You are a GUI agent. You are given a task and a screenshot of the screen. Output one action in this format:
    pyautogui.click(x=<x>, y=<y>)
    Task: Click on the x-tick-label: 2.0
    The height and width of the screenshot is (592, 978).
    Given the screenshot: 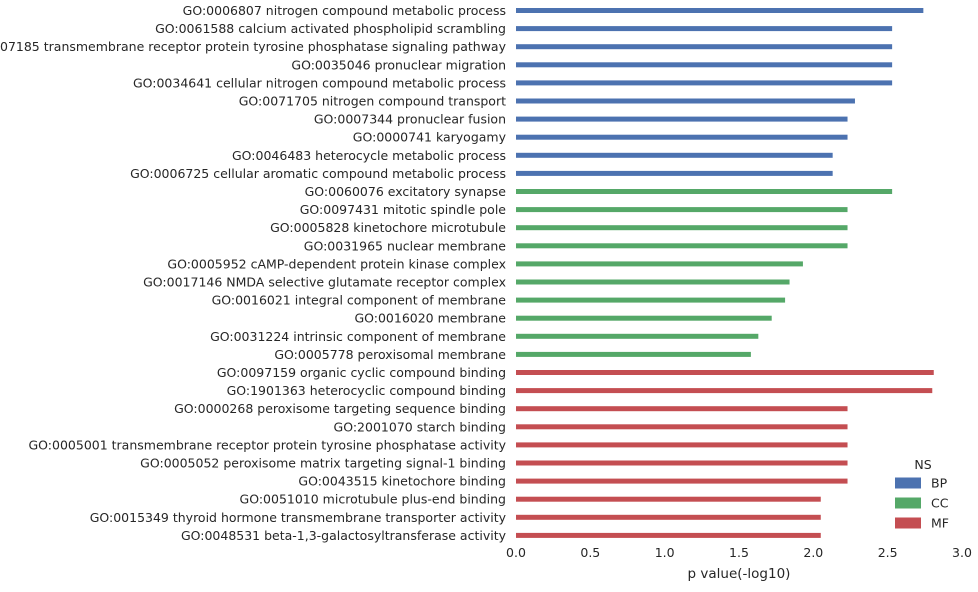 What is the action you would take?
    pyautogui.click(x=813, y=552)
    